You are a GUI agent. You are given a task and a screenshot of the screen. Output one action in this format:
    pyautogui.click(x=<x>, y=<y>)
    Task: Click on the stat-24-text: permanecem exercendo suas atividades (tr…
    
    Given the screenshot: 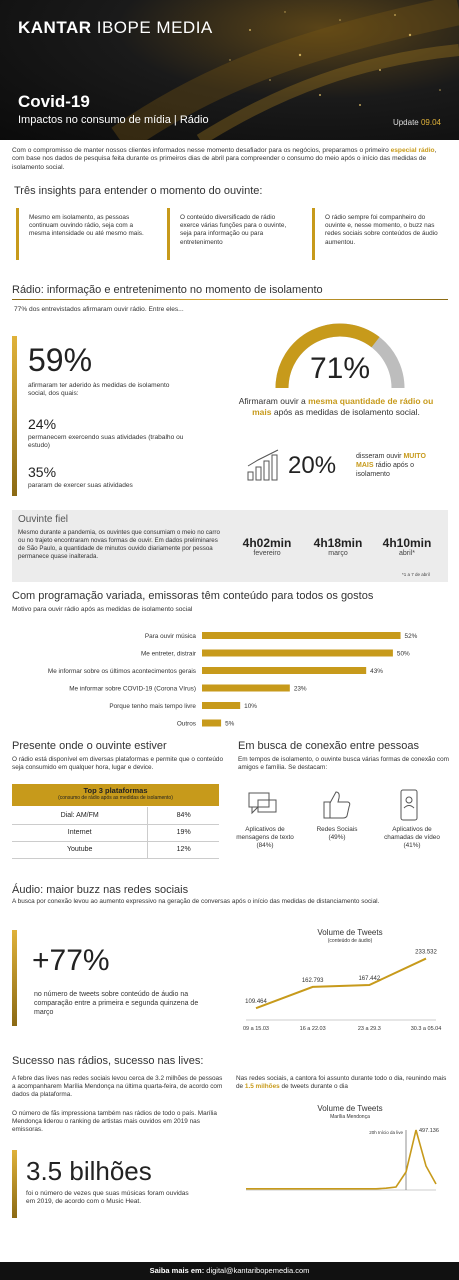 What is the action you would take?
    pyautogui.click(x=106, y=442)
    